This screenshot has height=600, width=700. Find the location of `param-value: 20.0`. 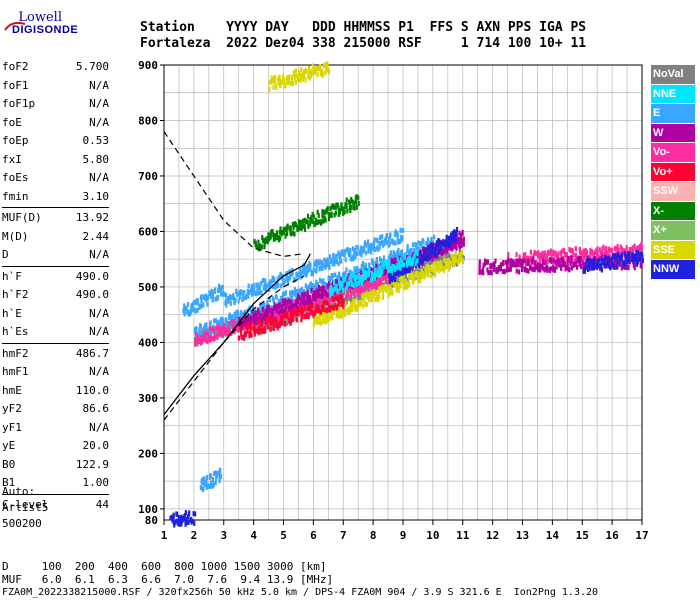

param-value: 20.0 is located at coordinates (96, 445).